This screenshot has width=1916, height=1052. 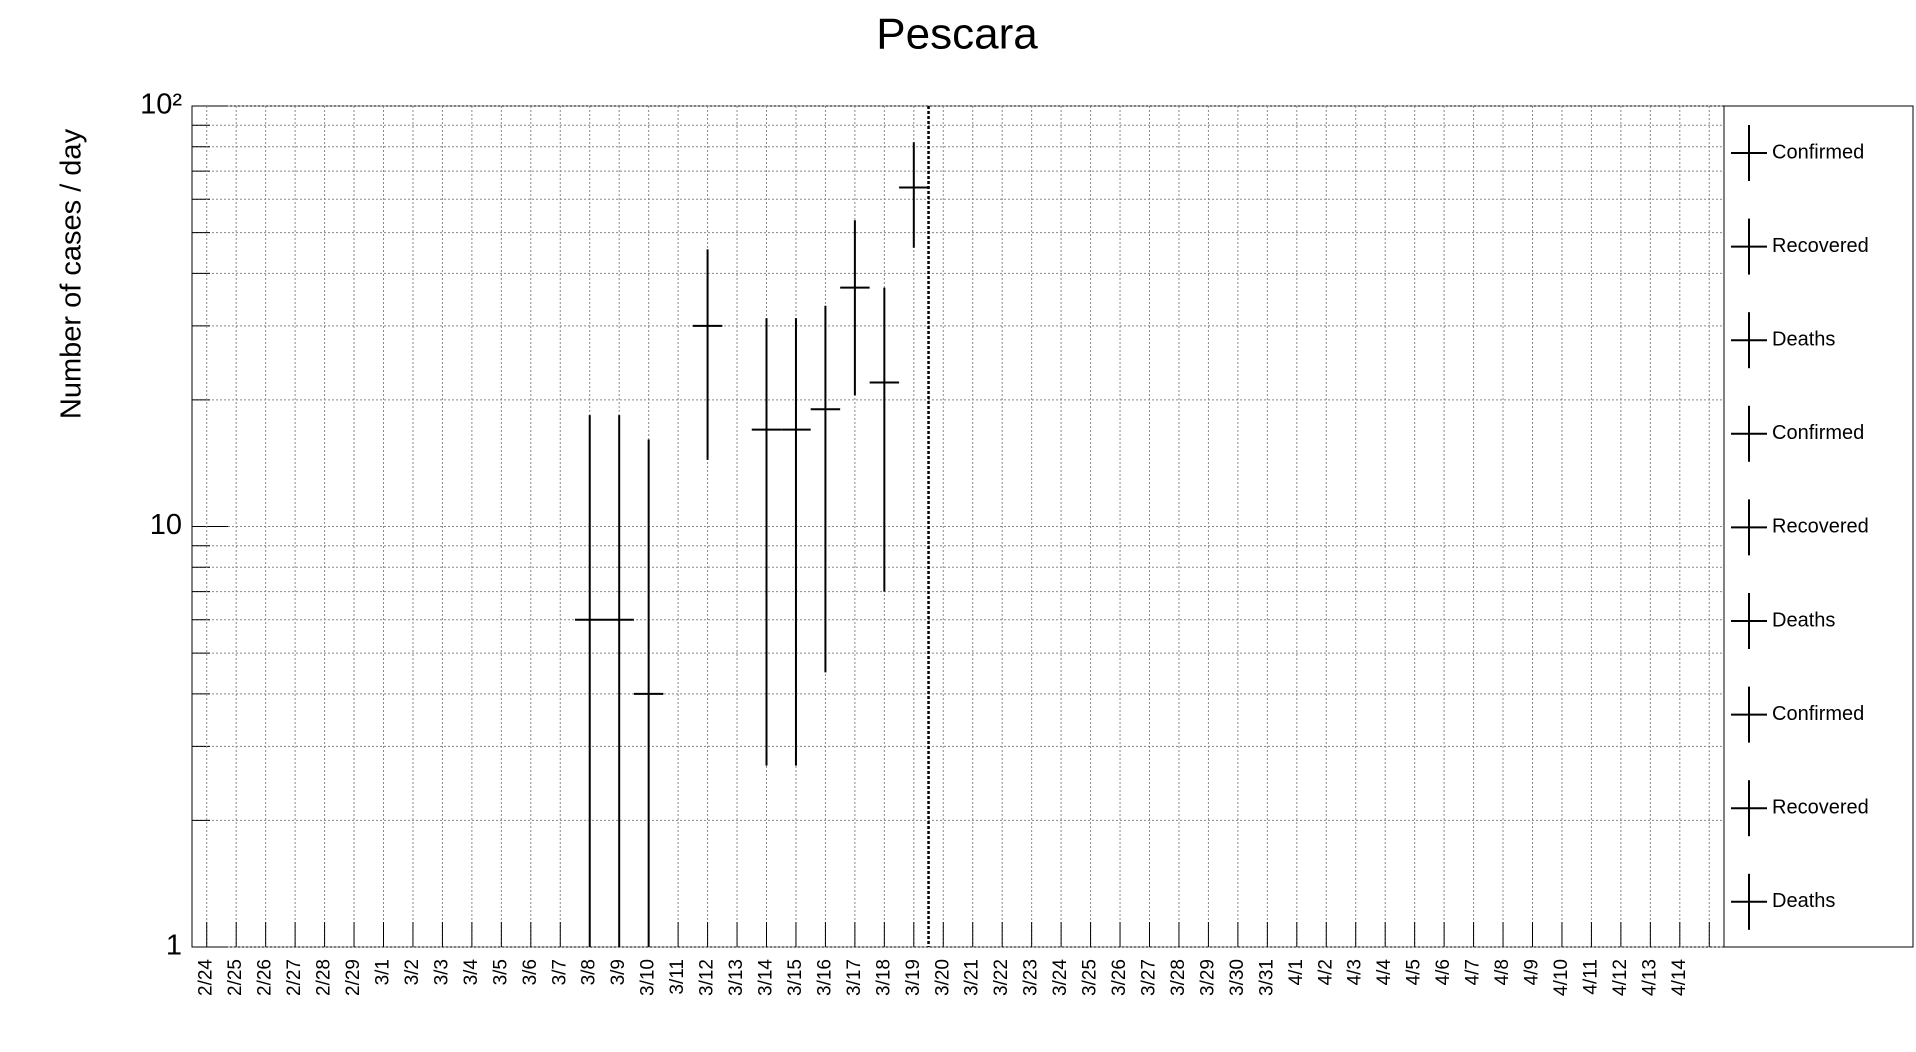 What do you see at coordinates (1590, 977) in the screenshot?
I see `x-tick-label: 4/11` at bounding box center [1590, 977].